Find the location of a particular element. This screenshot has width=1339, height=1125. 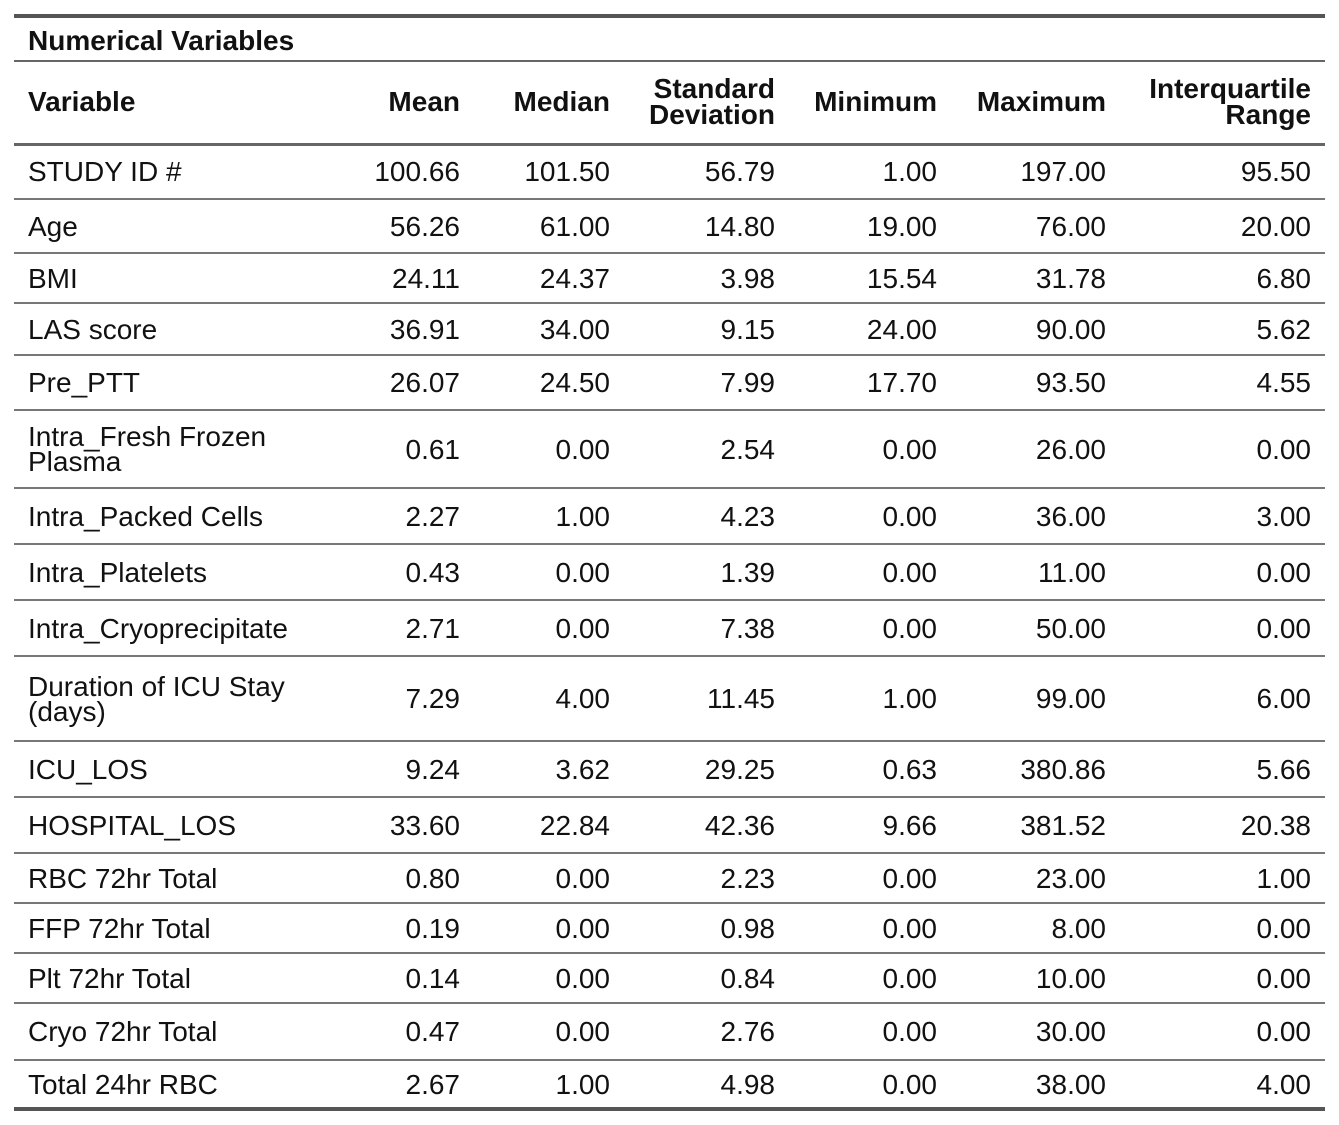

cell-median: 101.50 is located at coordinates (549, 172).